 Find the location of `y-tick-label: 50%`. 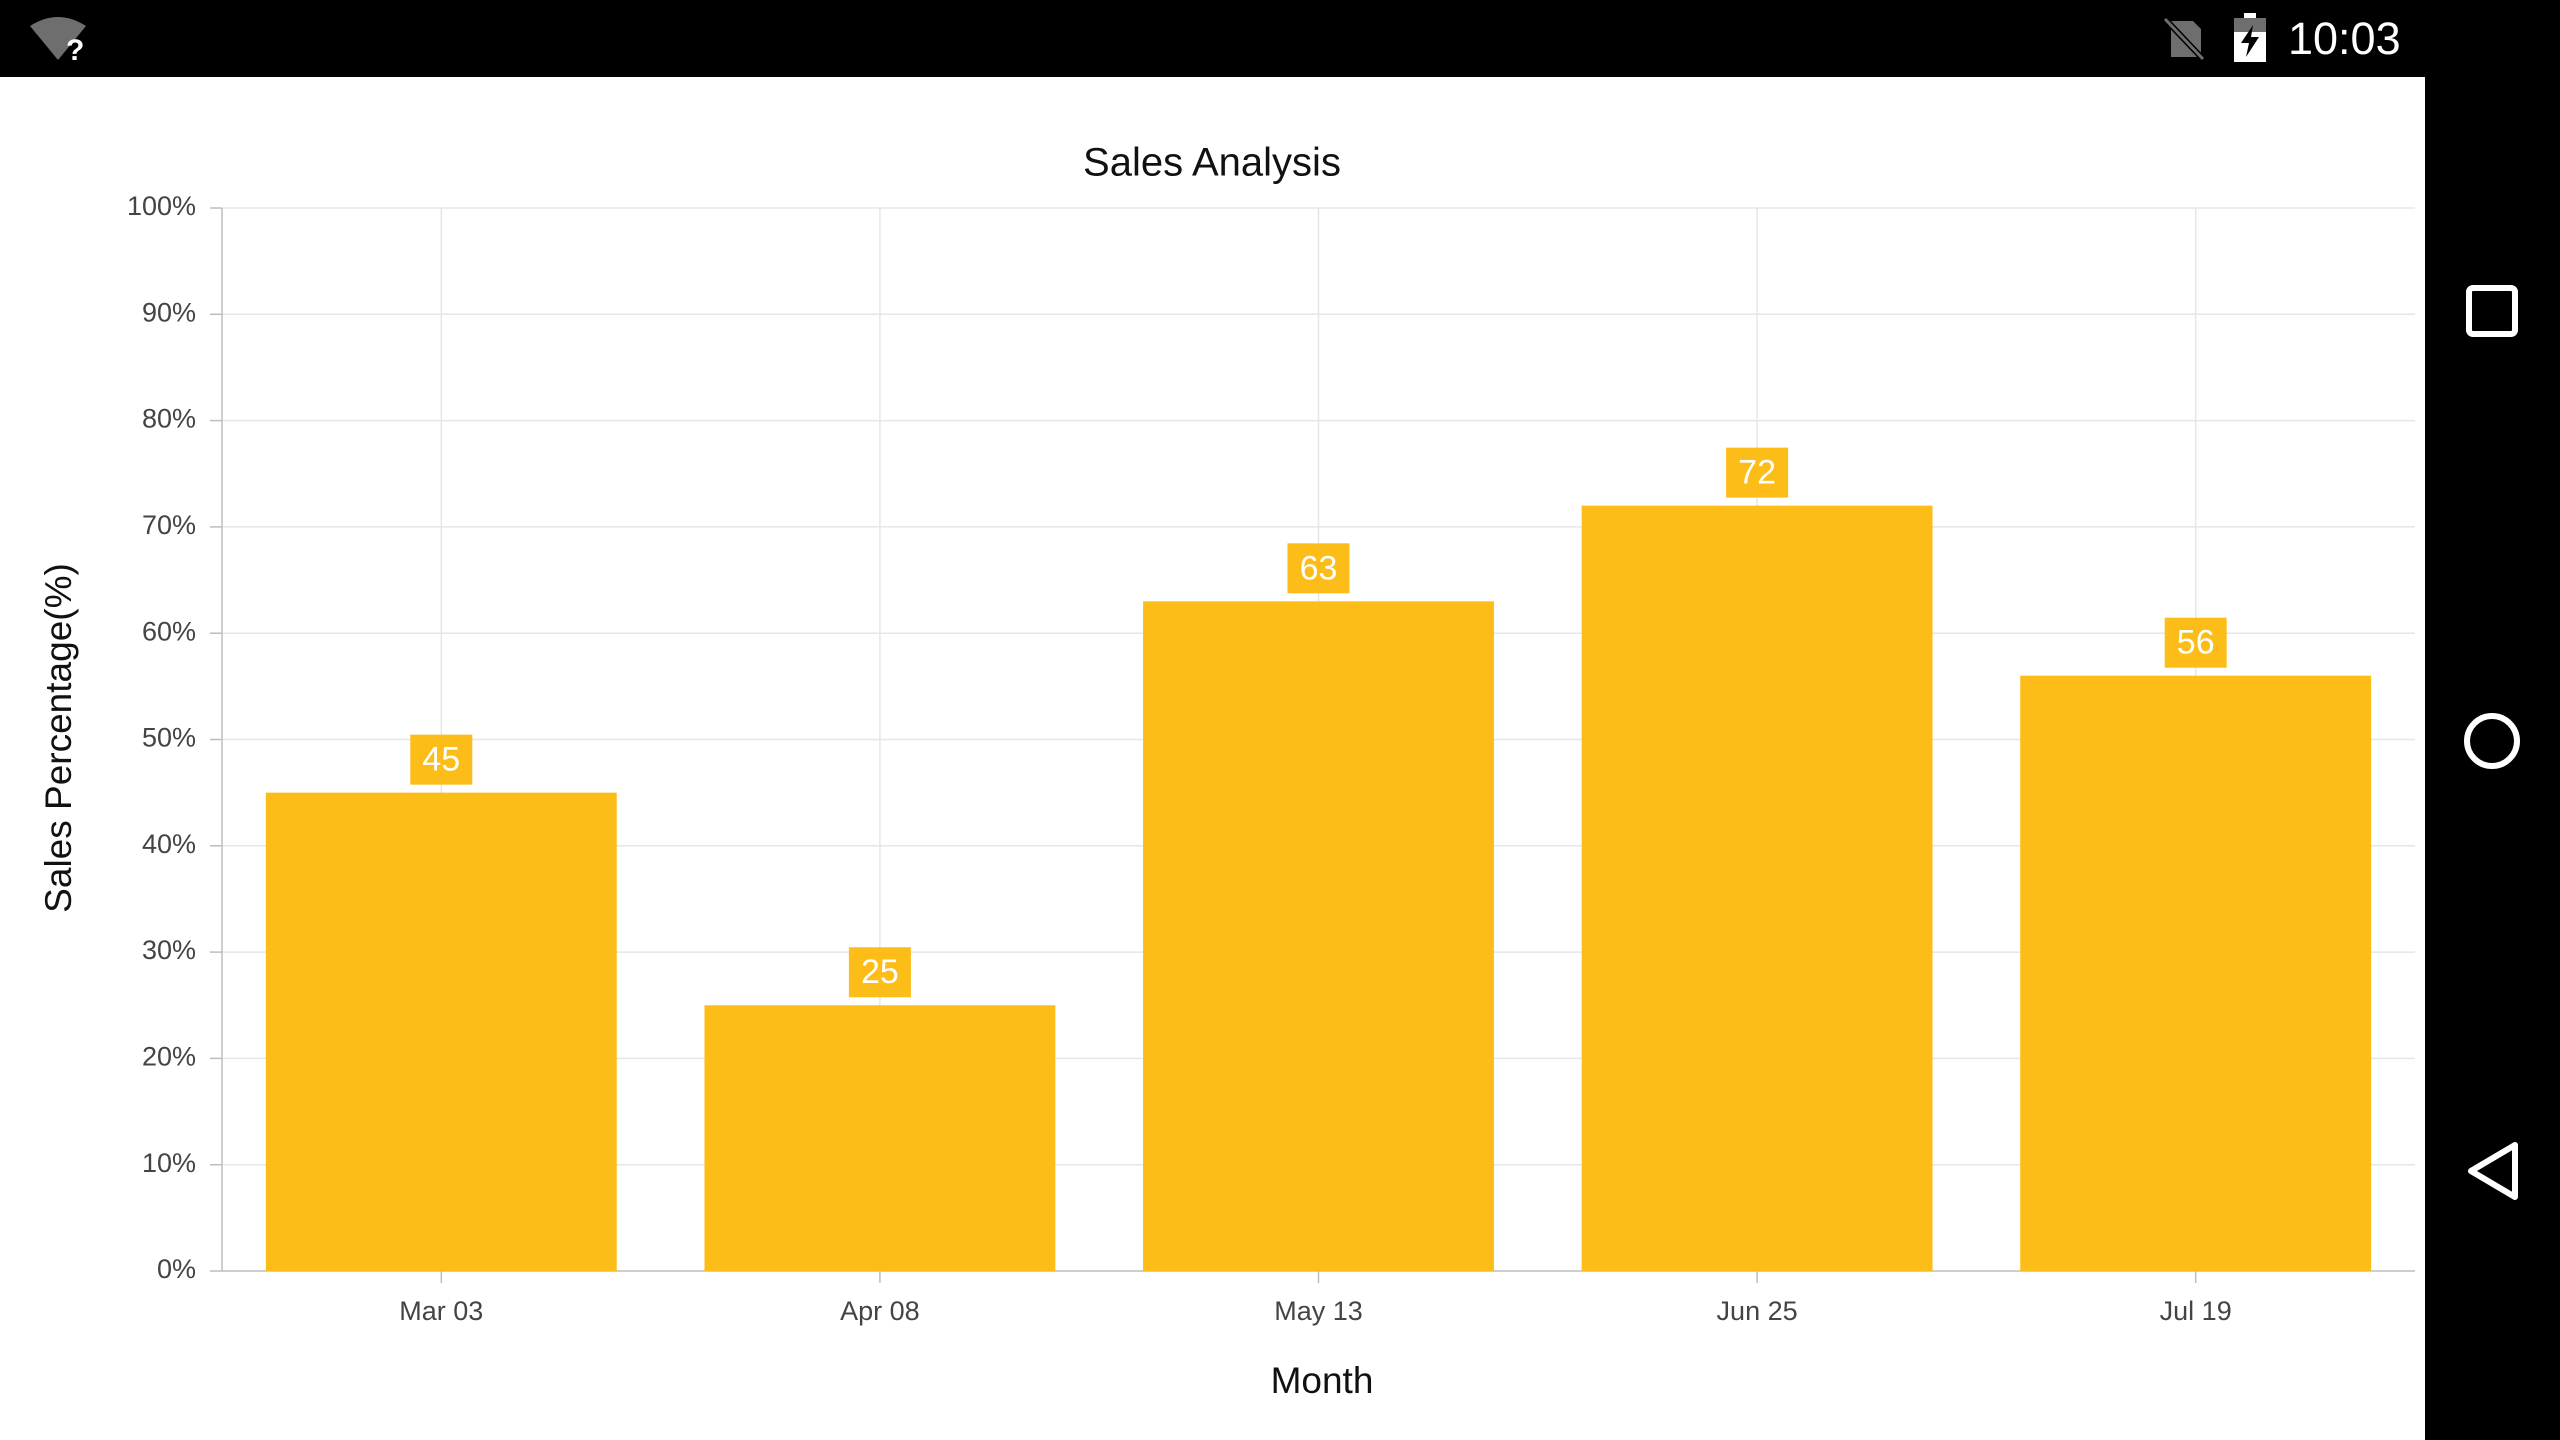

y-tick-label: 50% is located at coordinates (169, 738).